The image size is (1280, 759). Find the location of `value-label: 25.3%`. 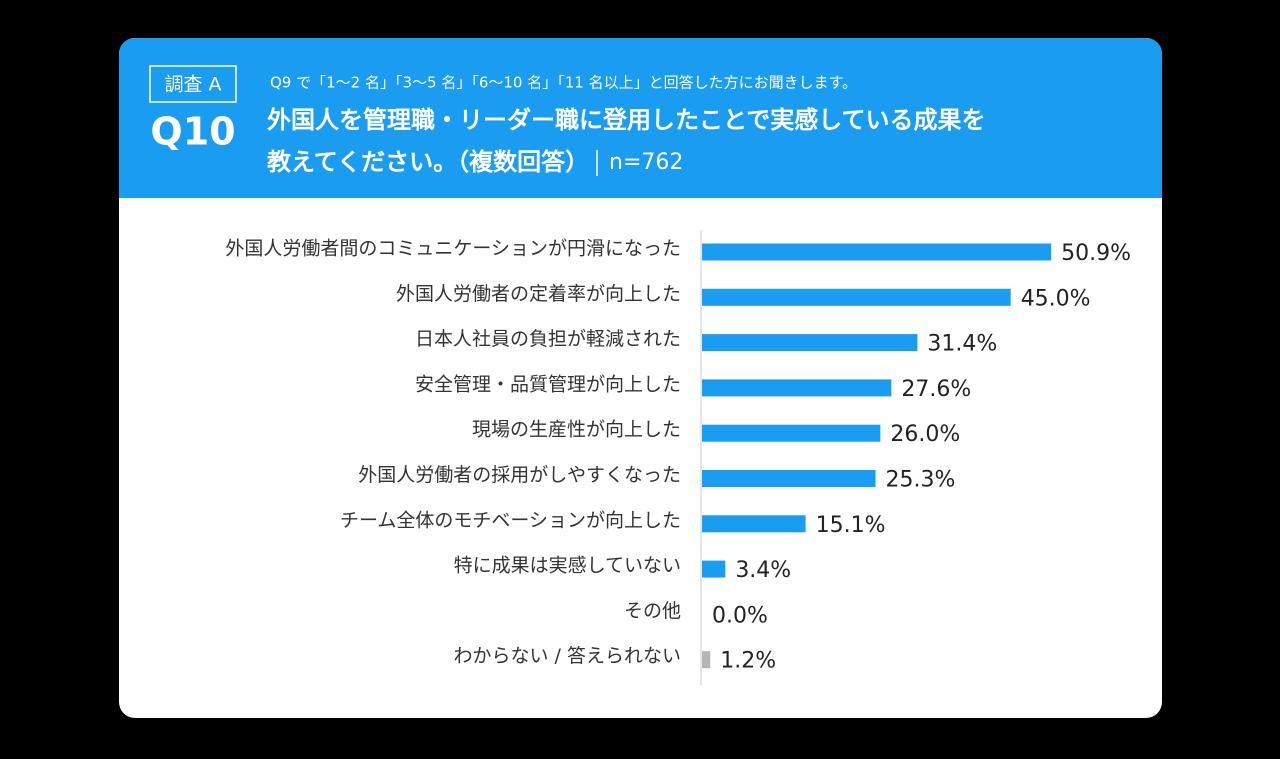

value-label: 25.3% is located at coordinates (921, 480).